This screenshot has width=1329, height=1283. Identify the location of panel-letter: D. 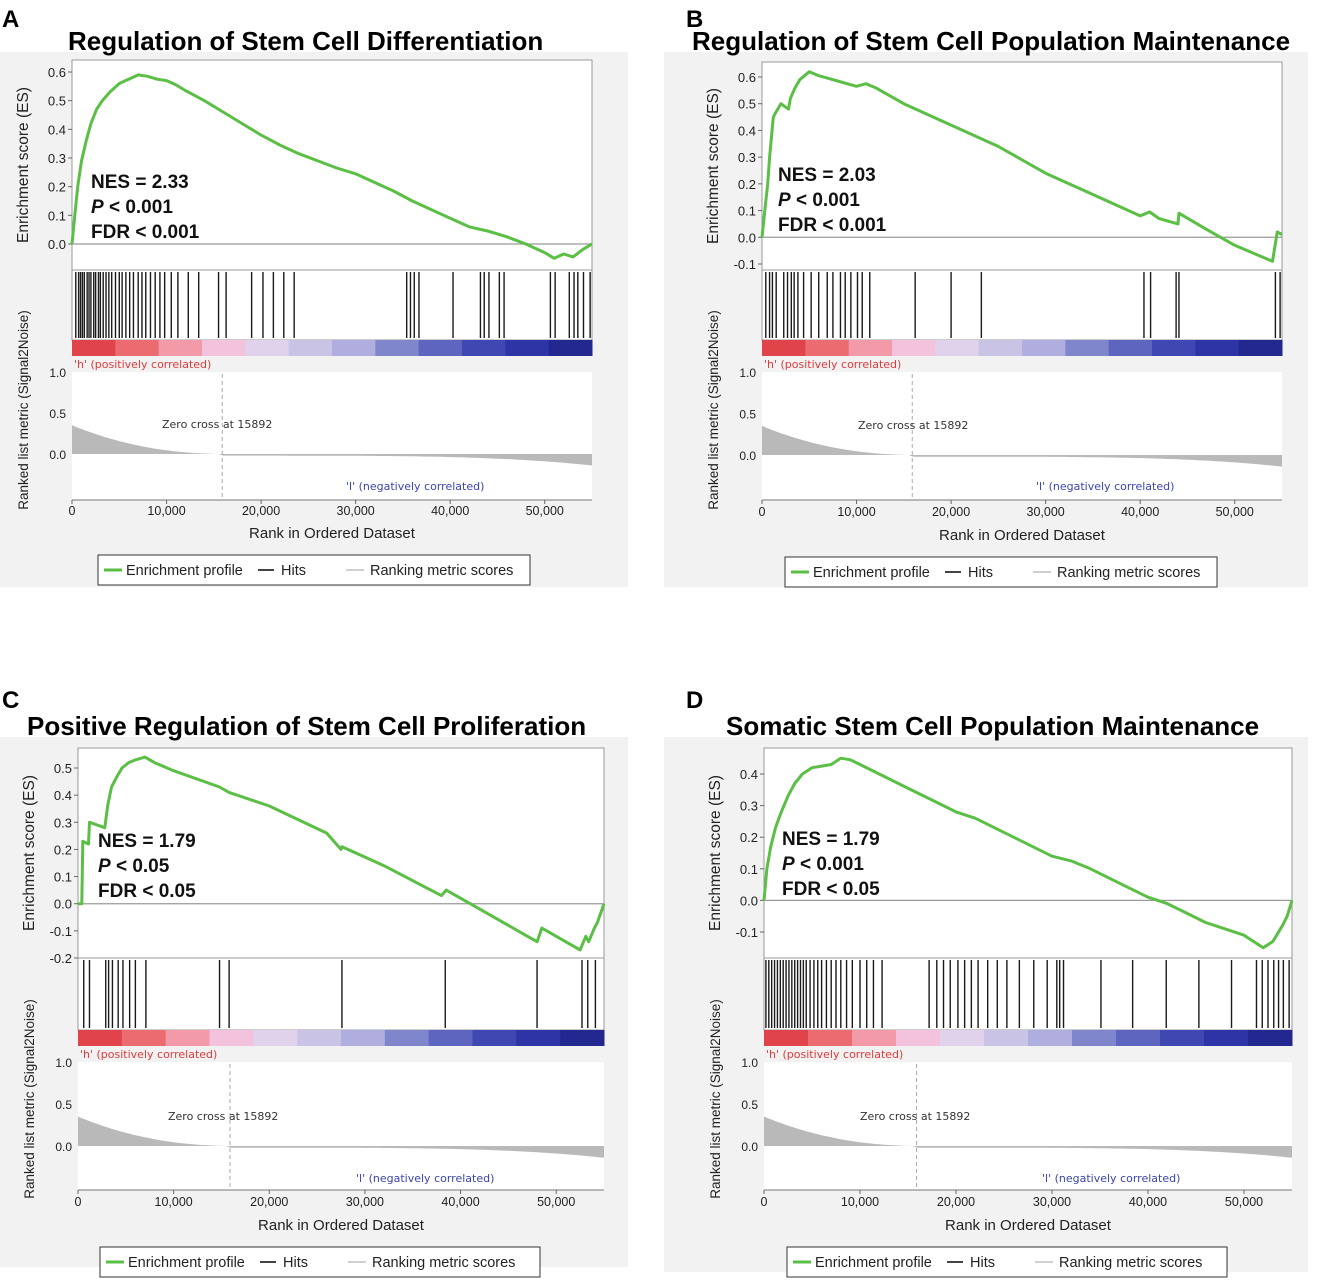
(695, 700).